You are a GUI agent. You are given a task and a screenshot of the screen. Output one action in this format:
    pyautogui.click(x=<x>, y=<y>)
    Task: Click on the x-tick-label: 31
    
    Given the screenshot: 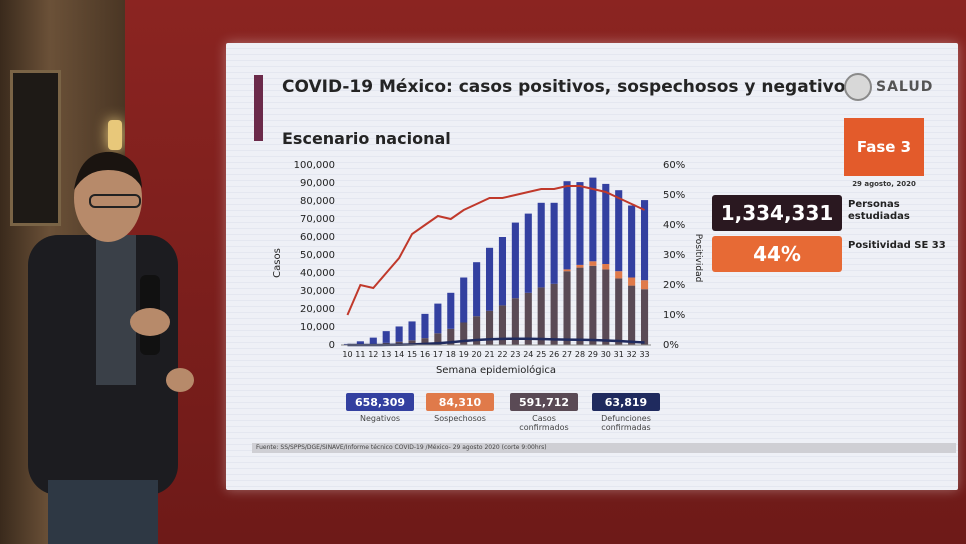 What is the action you would take?
    pyautogui.click(x=619, y=354)
    